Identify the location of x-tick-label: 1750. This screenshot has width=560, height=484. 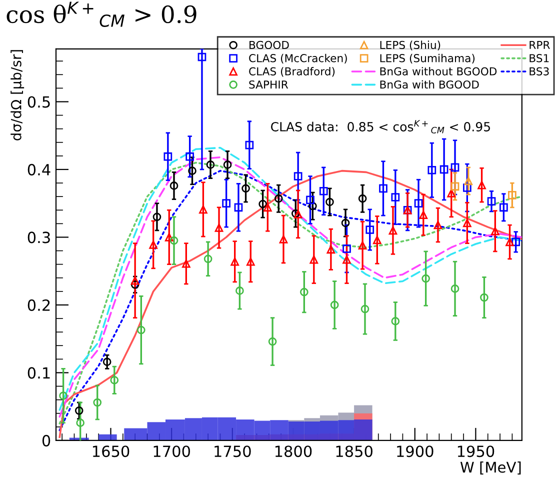
(232, 452).